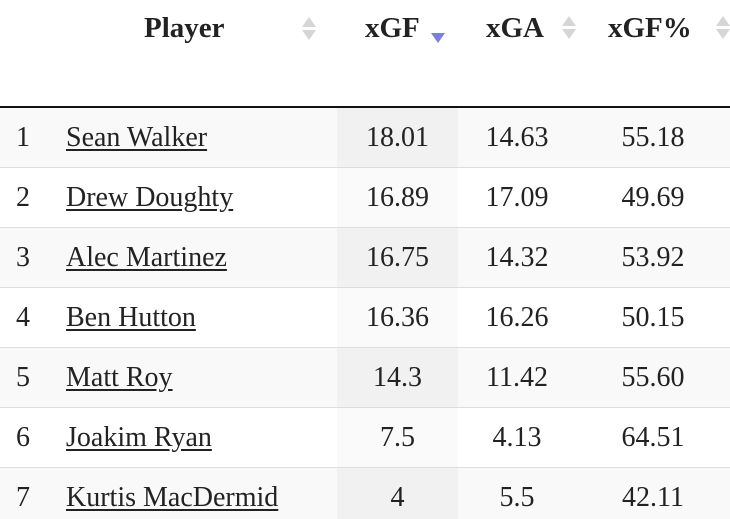 The height and width of the screenshot is (519, 730). Describe the element at coordinates (653, 137) in the screenshot. I see `xgf-pct-cell: 55.18` at that location.